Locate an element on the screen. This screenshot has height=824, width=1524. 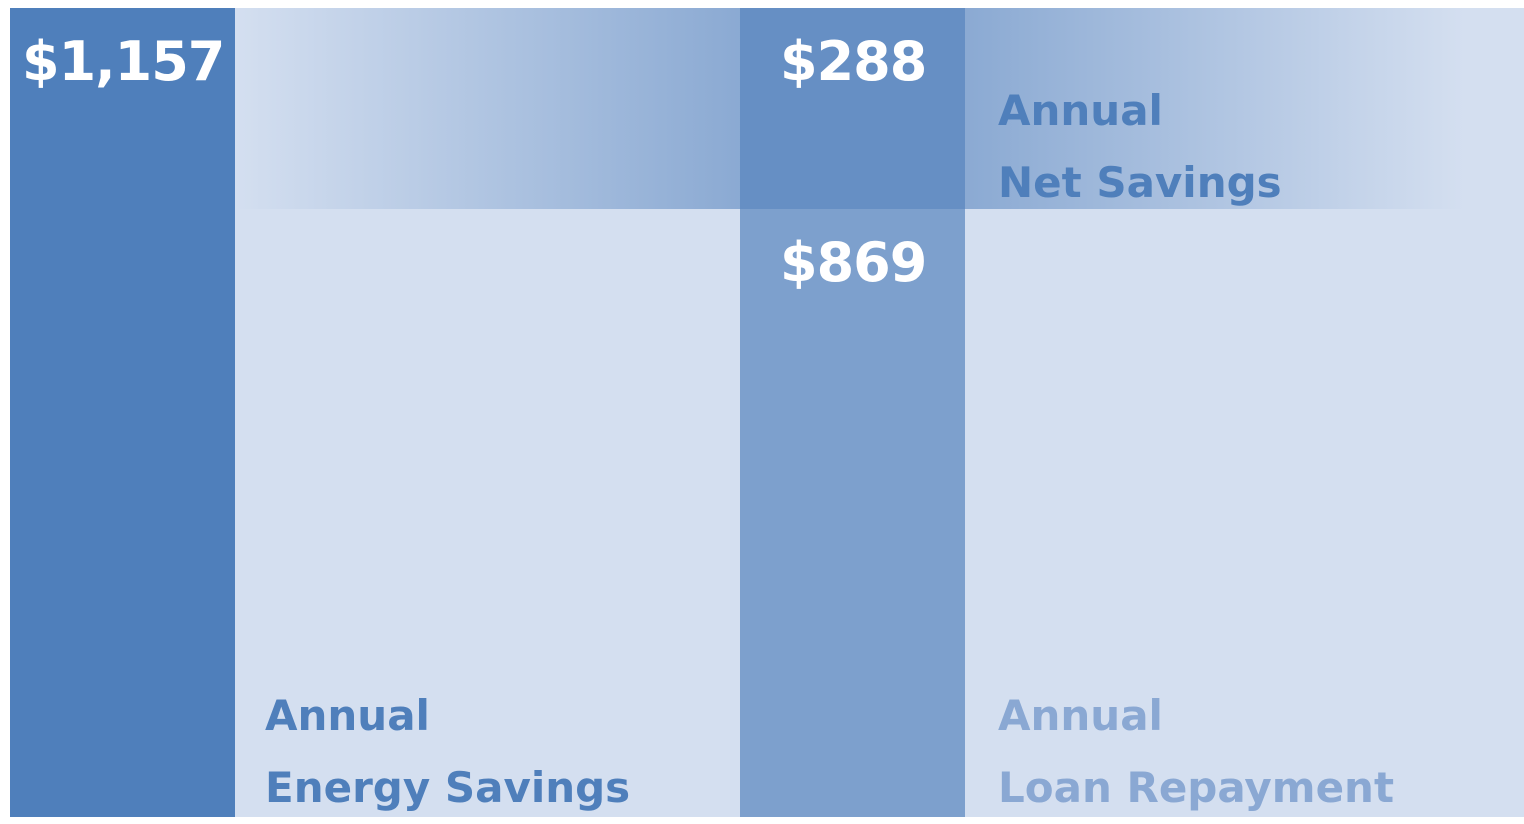
series-label: Annual Energy Savings is located at coordinates (448, 751).